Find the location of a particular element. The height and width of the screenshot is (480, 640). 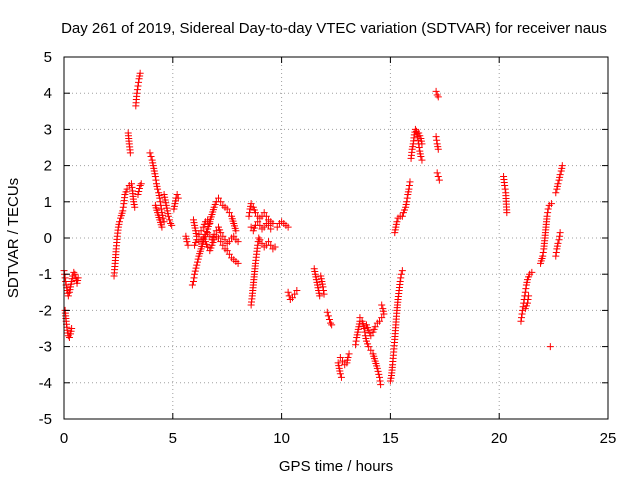

y-tick-label: -3 is located at coordinates (45, 347).